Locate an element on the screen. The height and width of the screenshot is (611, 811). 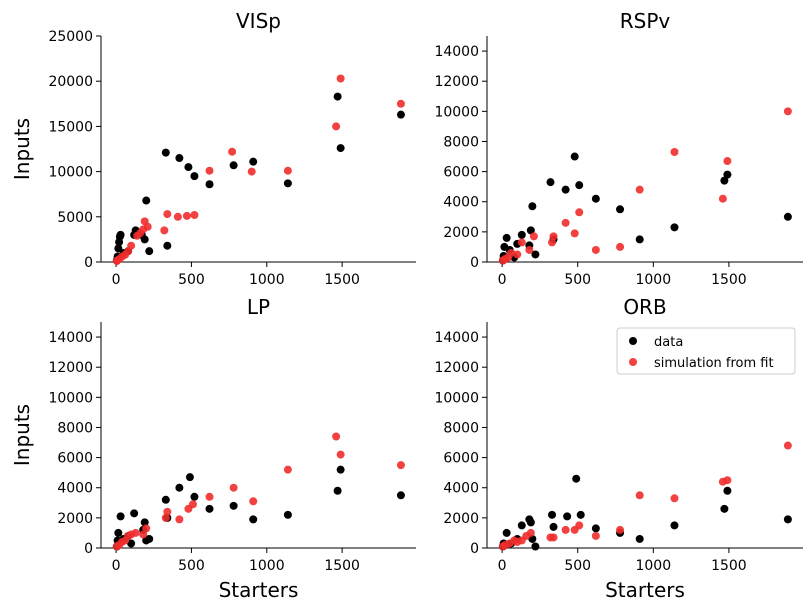
subplot-title: LP is located at coordinates (258, 307).